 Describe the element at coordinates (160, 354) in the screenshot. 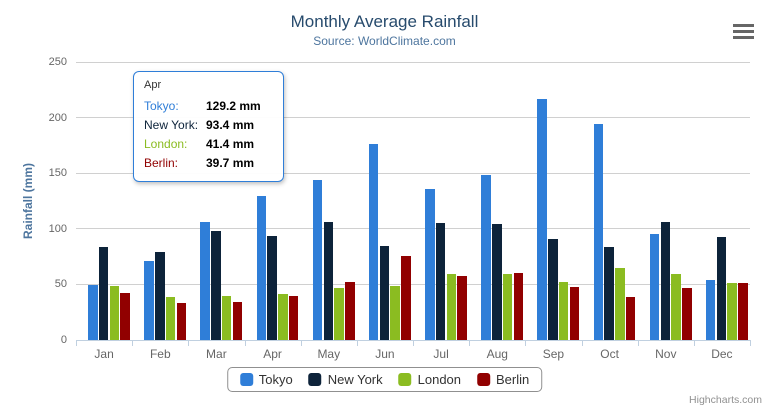

I see `x-axis-label: Feb` at that location.